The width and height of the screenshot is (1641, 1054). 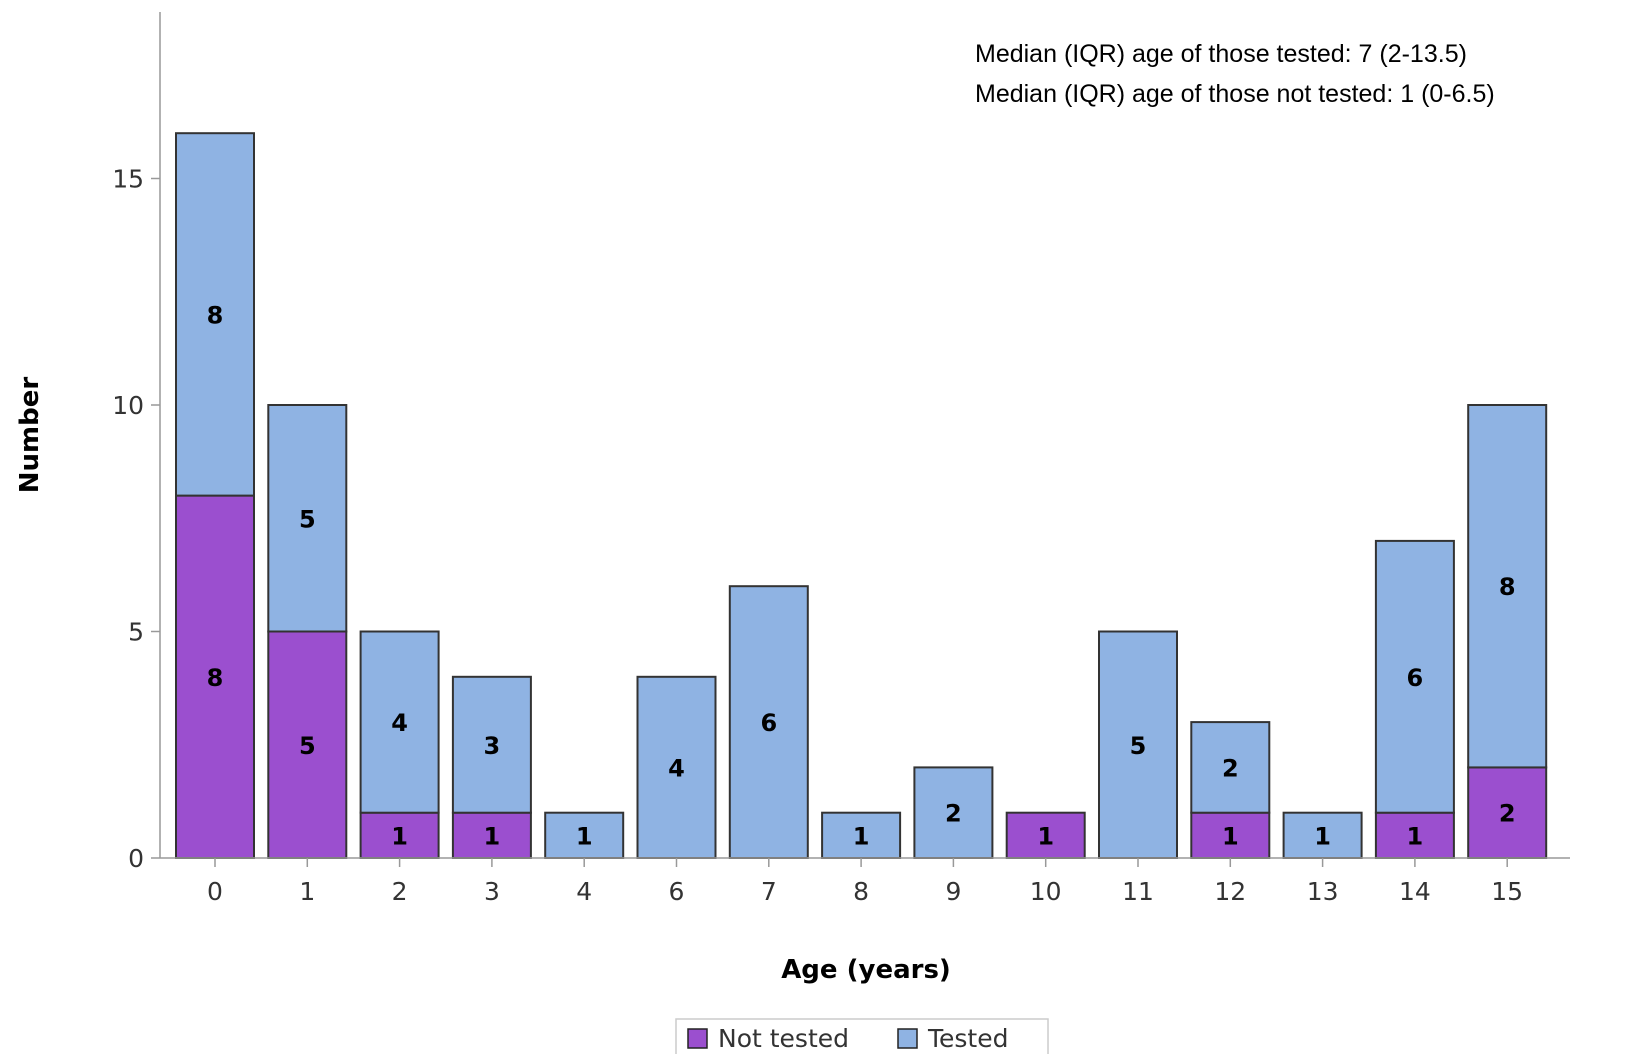 I want to click on x-axis-ticks: 0 1 2 3 4 6 7 8 9 10 11 12 13 14 15, so click(x=865, y=882).